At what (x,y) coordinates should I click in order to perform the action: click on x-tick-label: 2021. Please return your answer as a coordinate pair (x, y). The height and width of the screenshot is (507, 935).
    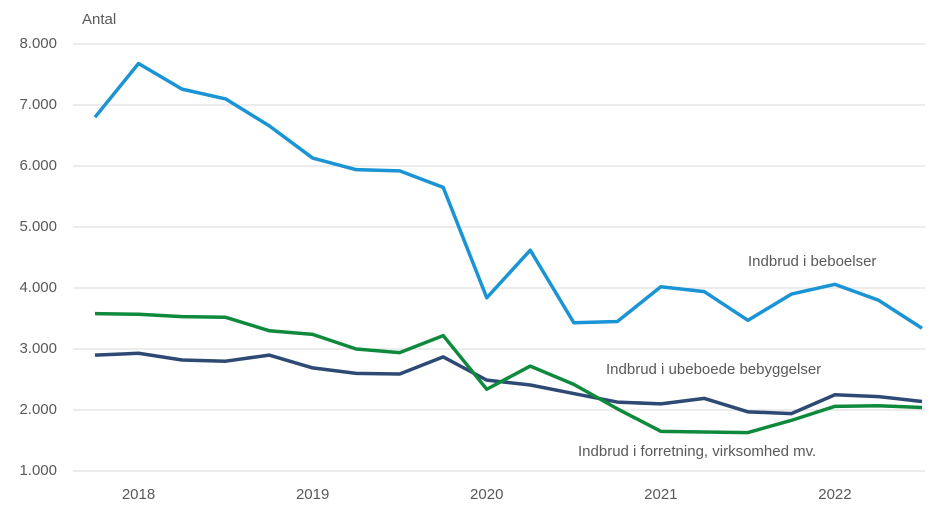
    Looking at the image, I should click on (660, 494).